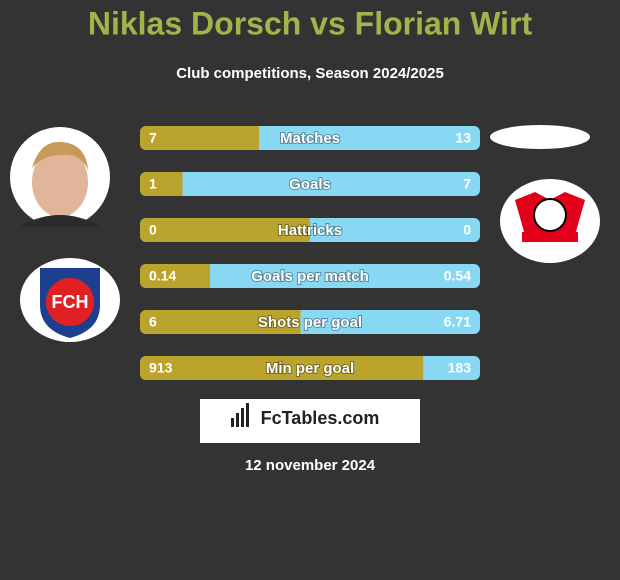 The width and height of the screenshot is (620, 580). I want to click on date: 12 november 2024, so click(310, 465).